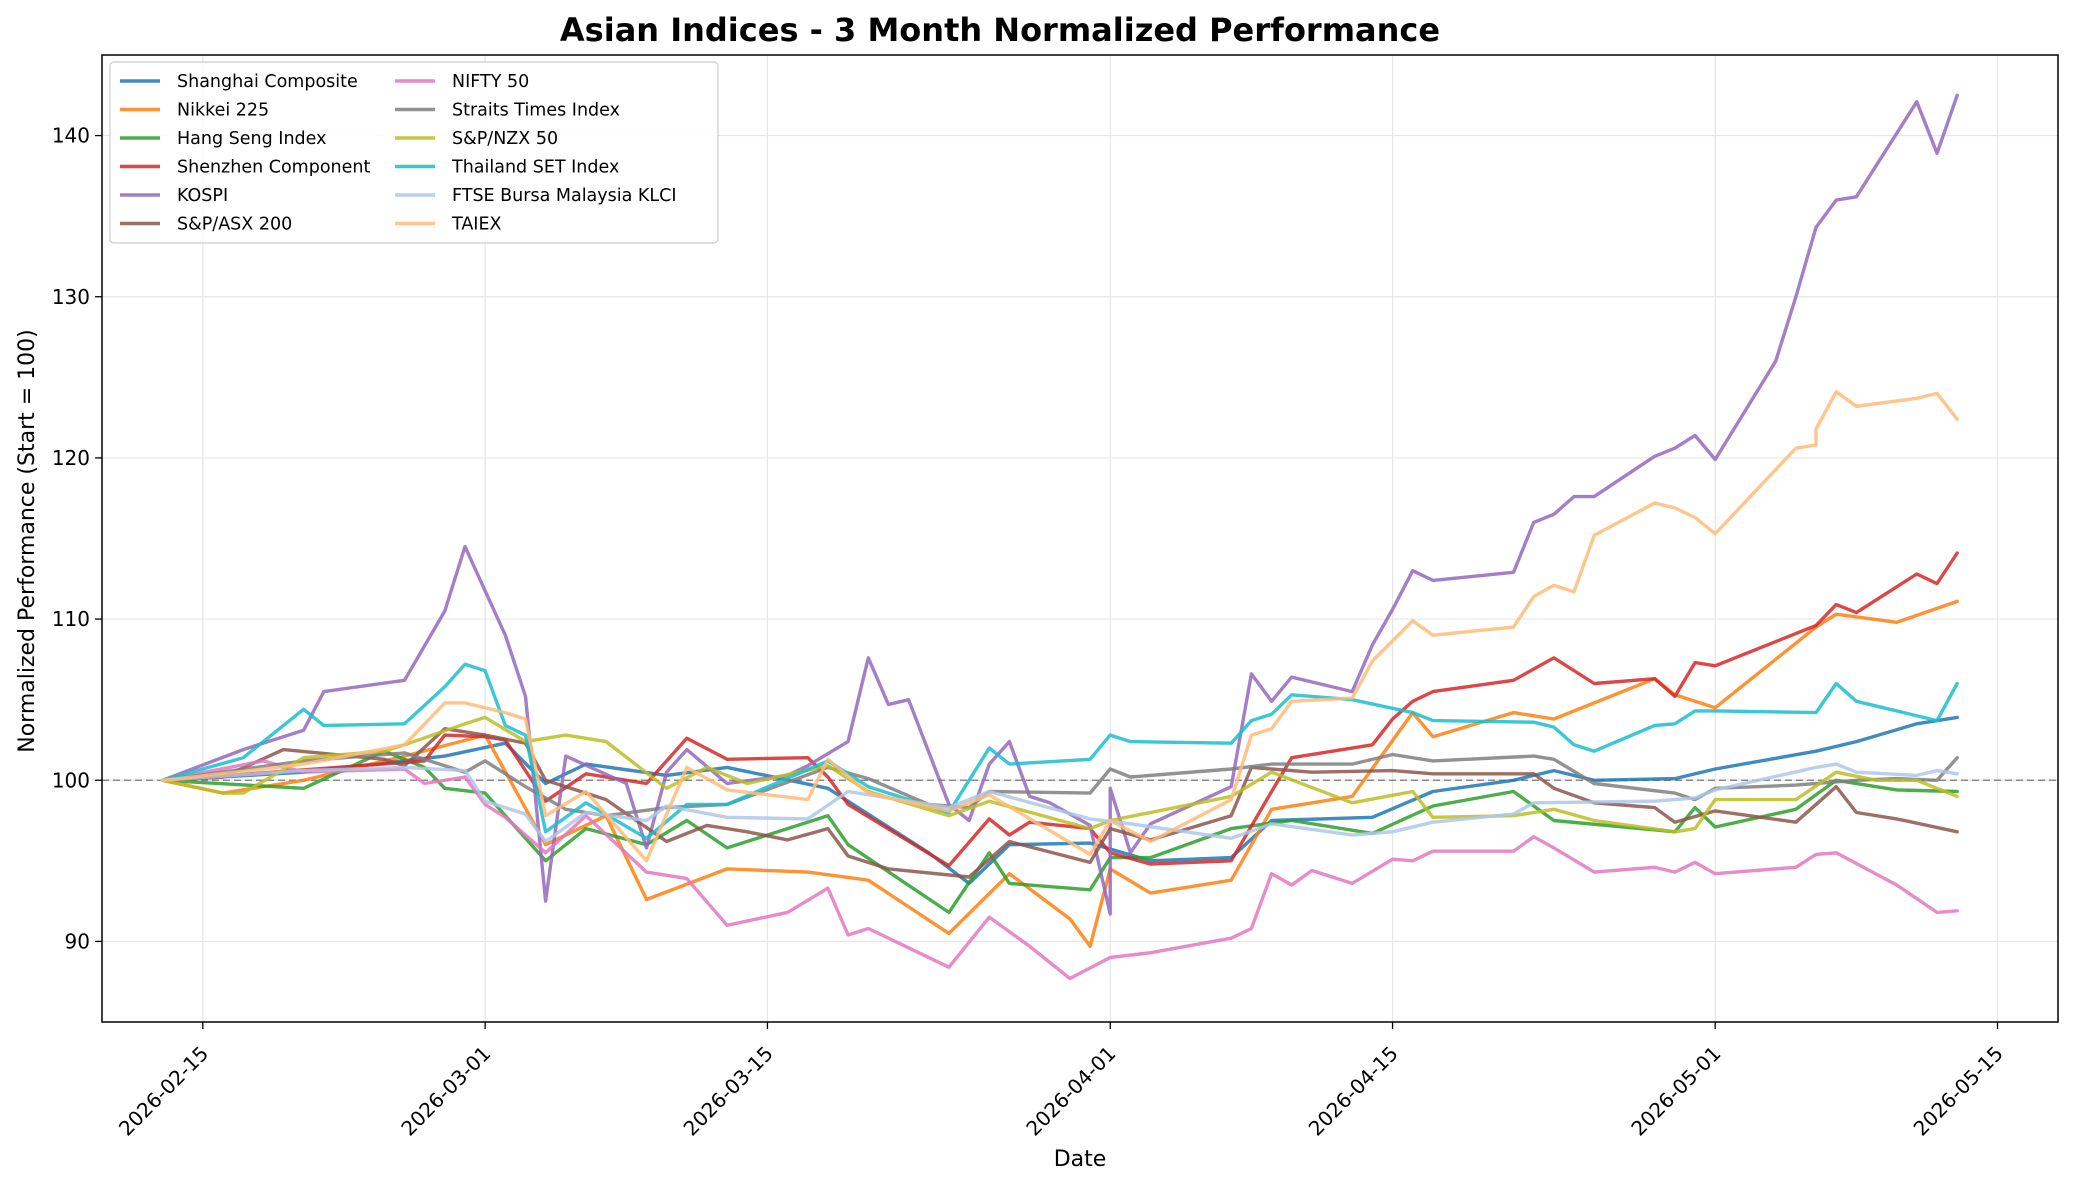 This screenshot has width=2073, height=1184. I want to click on legend-label: Hang Seng Index, so click(251, 139).